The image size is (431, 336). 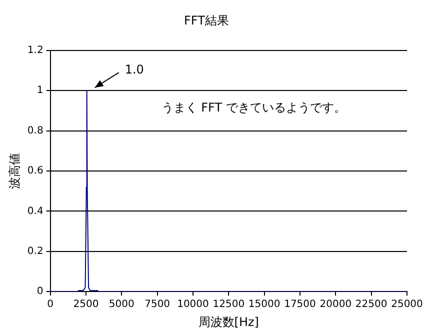 What do you see at coordinates (35, 211) in the screenshot?
I see `y-tick-label: 0.4` at bounding box center [35, 211].